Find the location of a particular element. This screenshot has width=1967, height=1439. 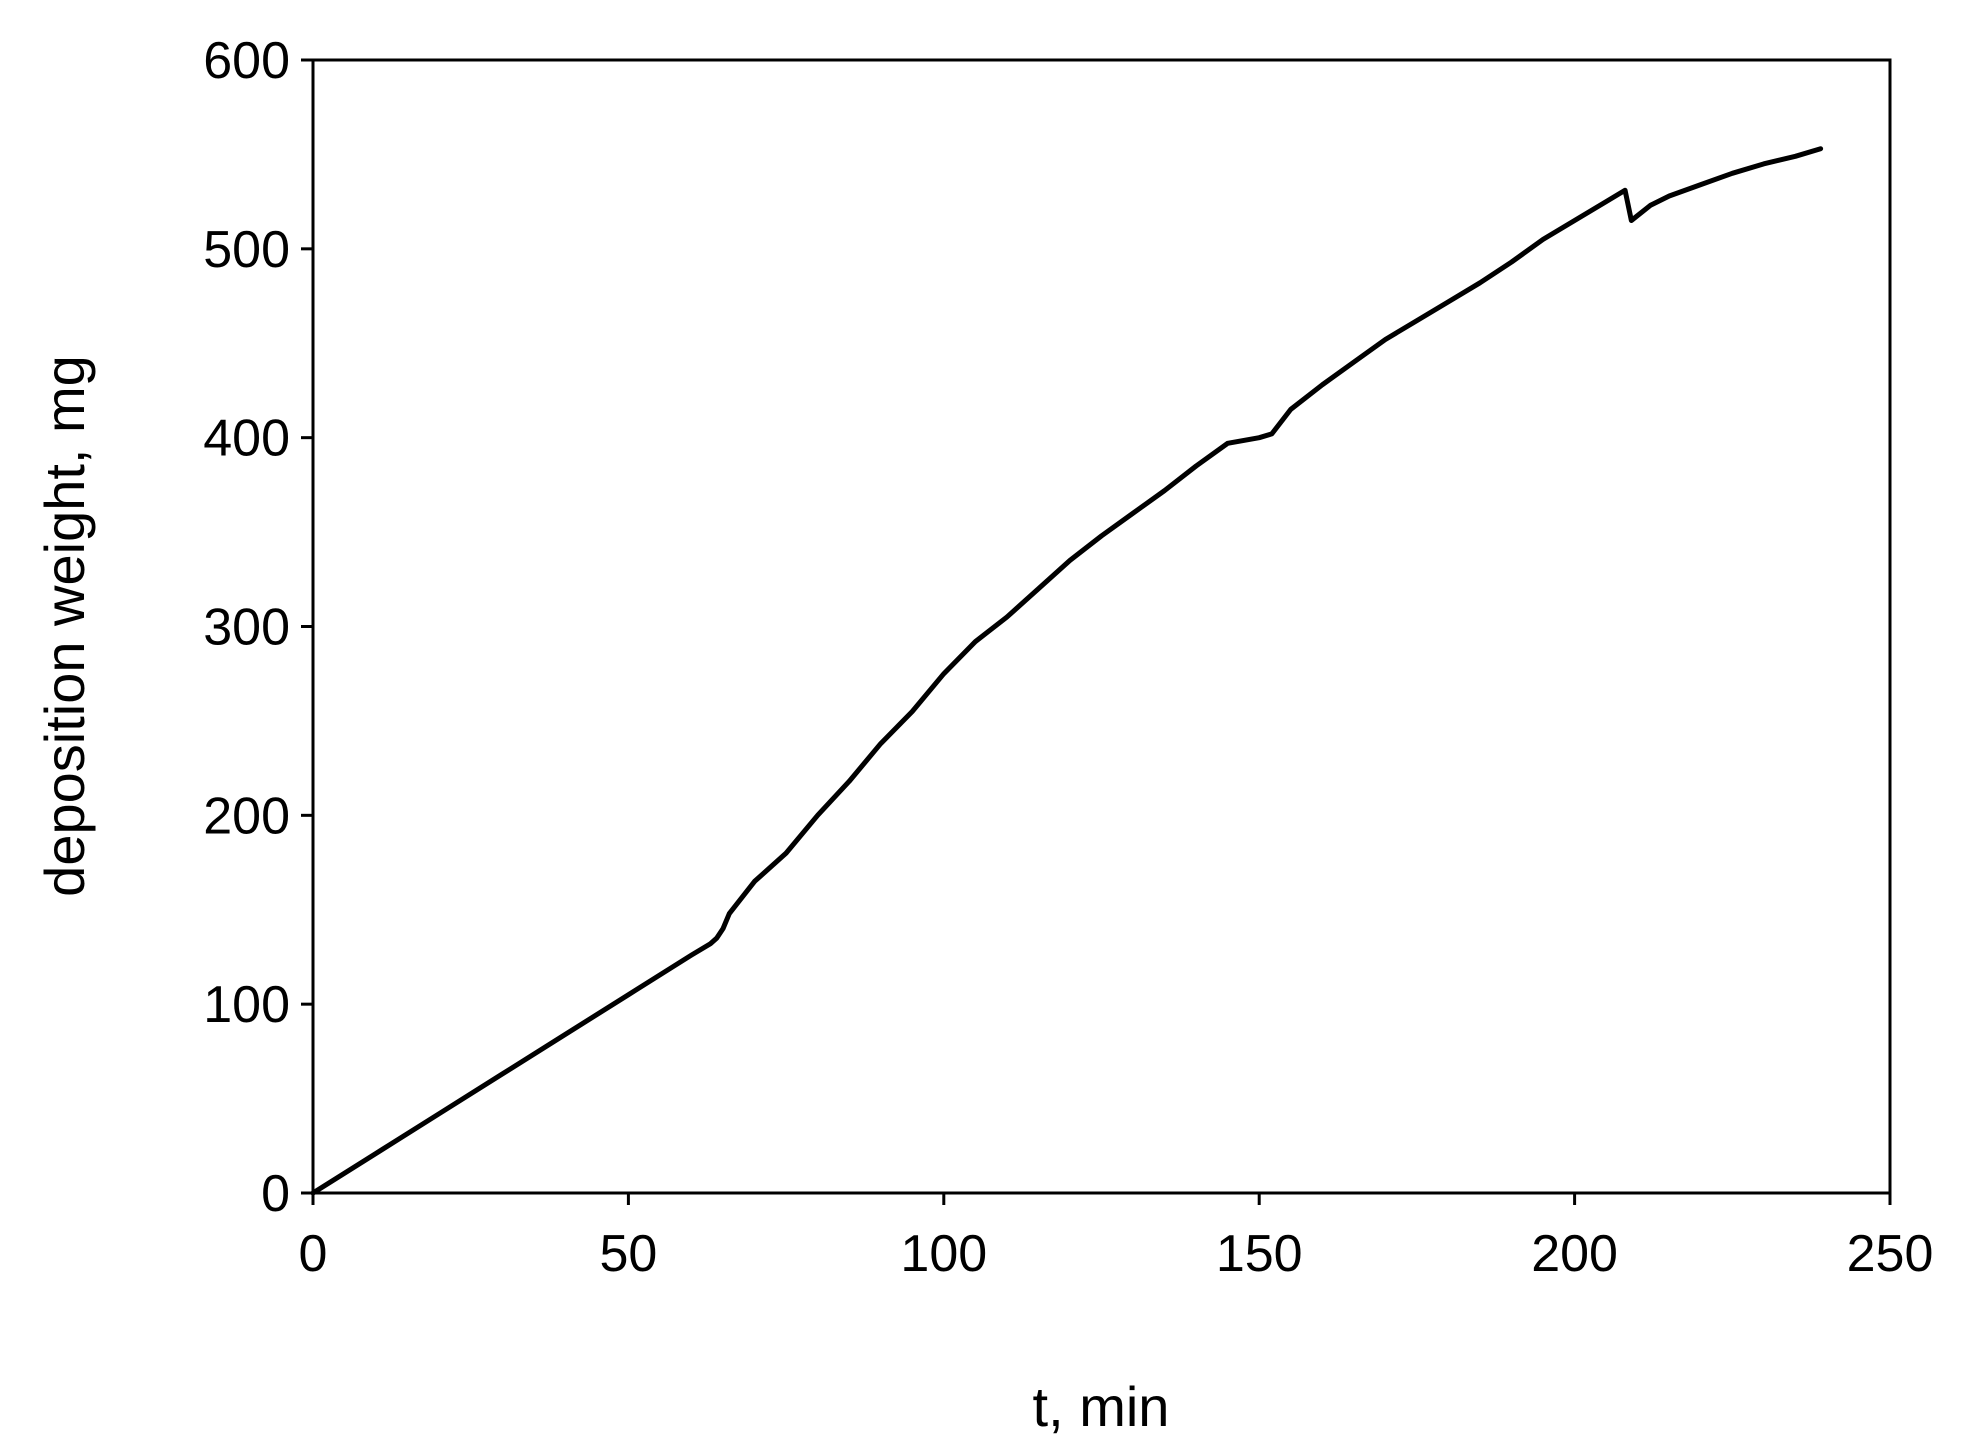

y-tick-label: 100 is located at coordinates (246, 1005).